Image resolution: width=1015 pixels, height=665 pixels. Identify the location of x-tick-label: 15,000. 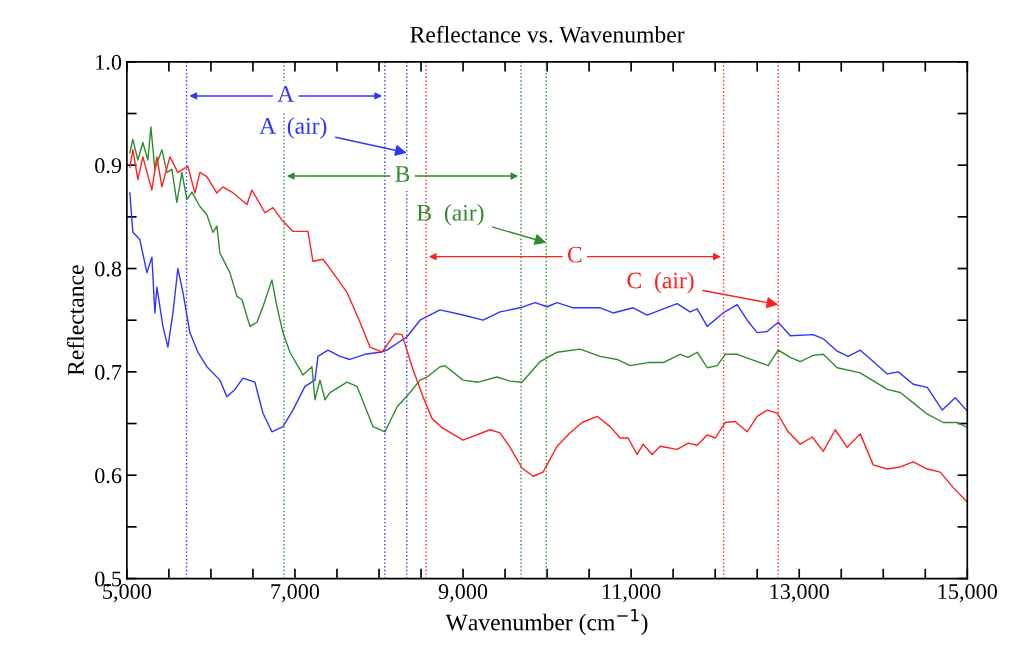
(967, 593).